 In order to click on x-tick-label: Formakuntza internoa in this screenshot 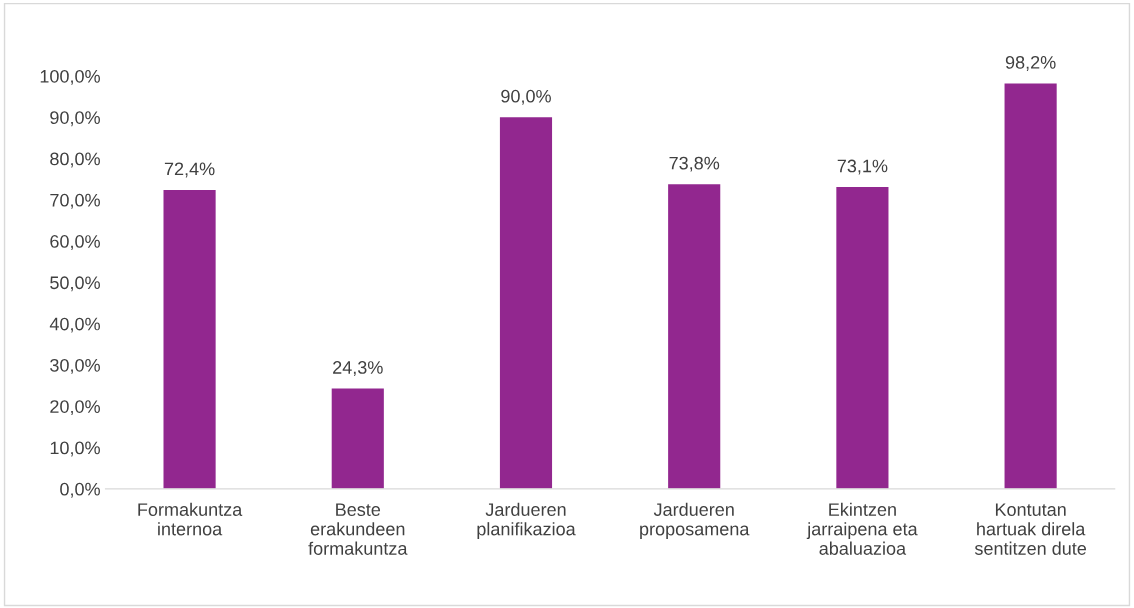, I will do `click(190, 519)`.